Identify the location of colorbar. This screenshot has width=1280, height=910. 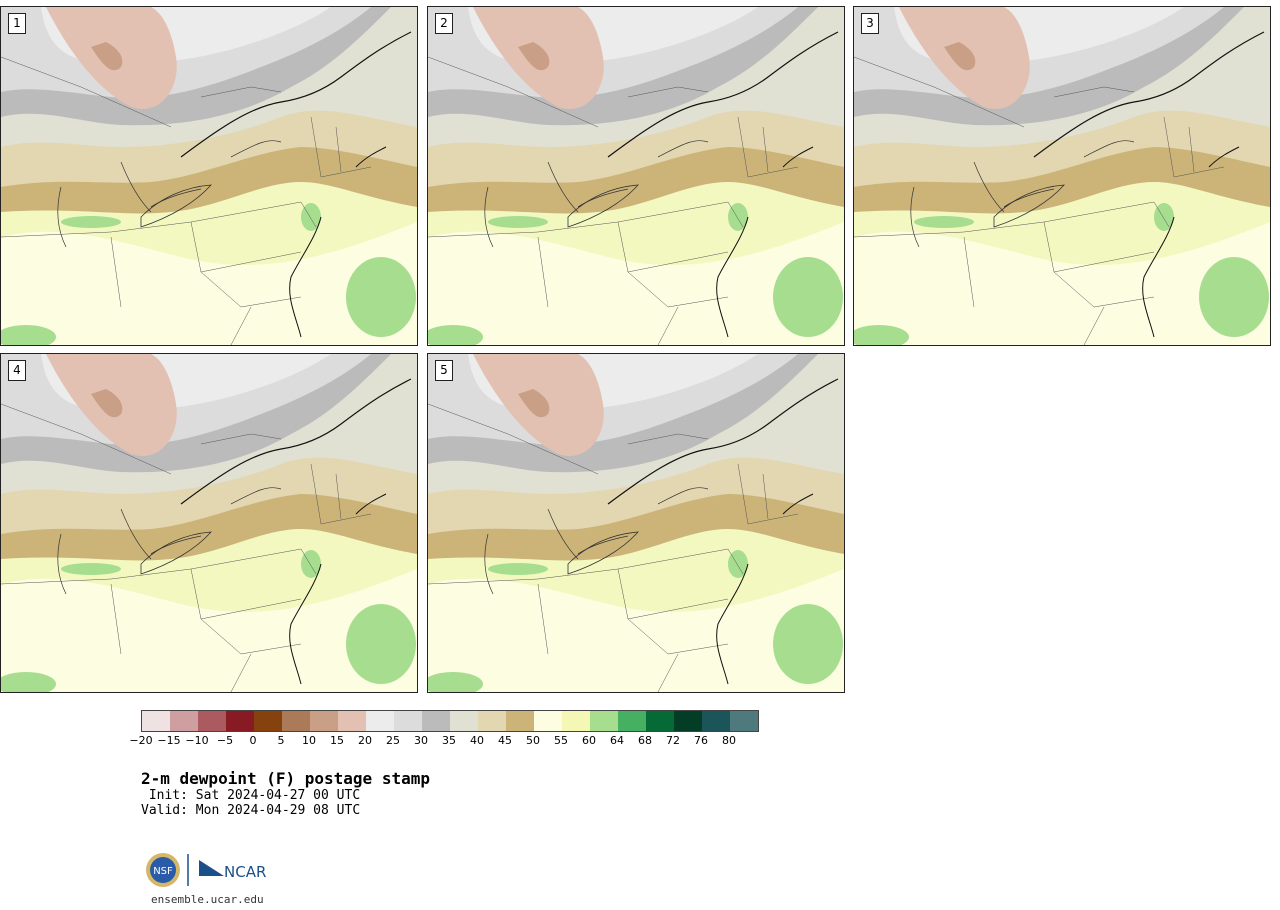
(450, 721).